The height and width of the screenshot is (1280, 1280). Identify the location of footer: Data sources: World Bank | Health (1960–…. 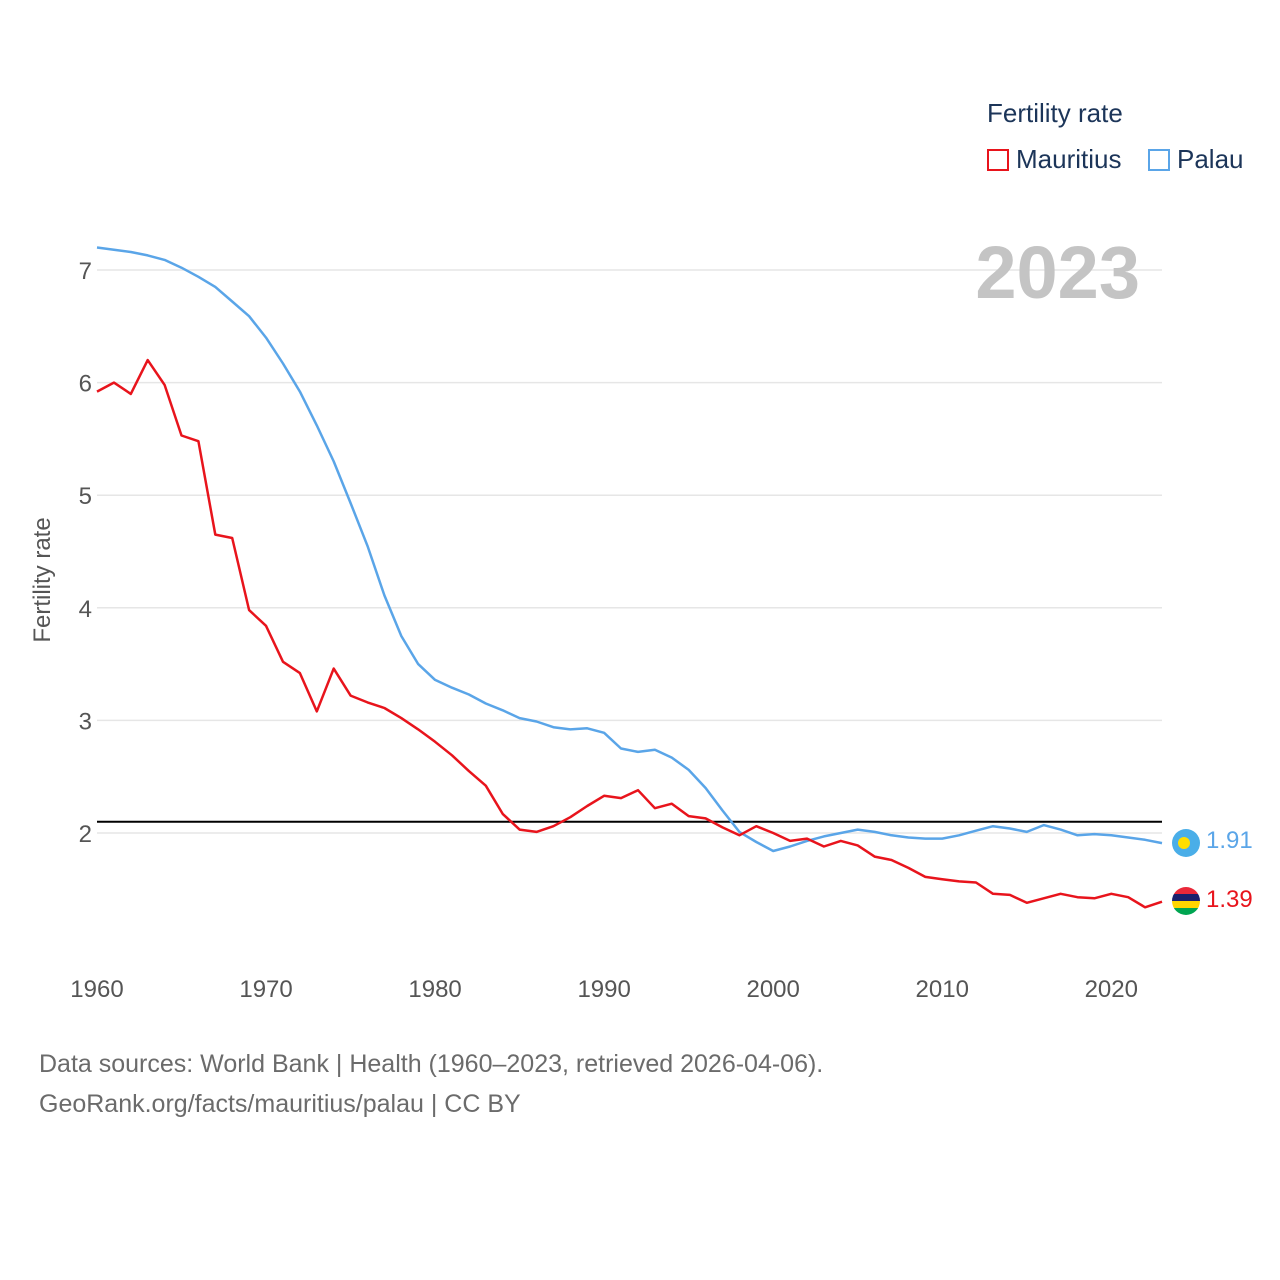
(431, 1084).